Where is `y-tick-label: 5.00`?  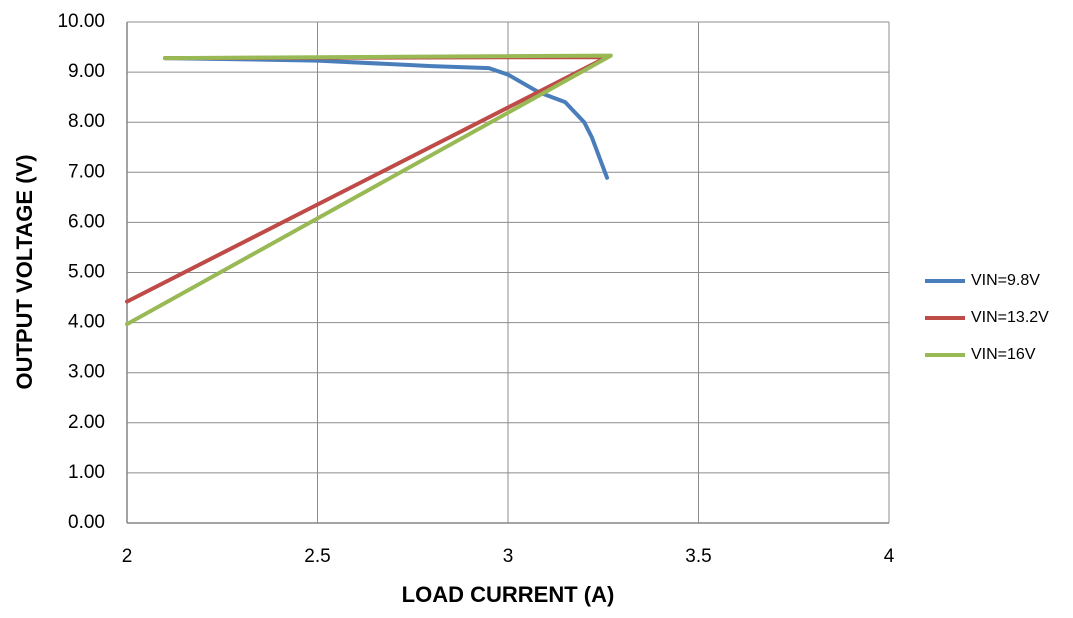 y-tick-label: 5.00 is located at coordinates (86, 272).